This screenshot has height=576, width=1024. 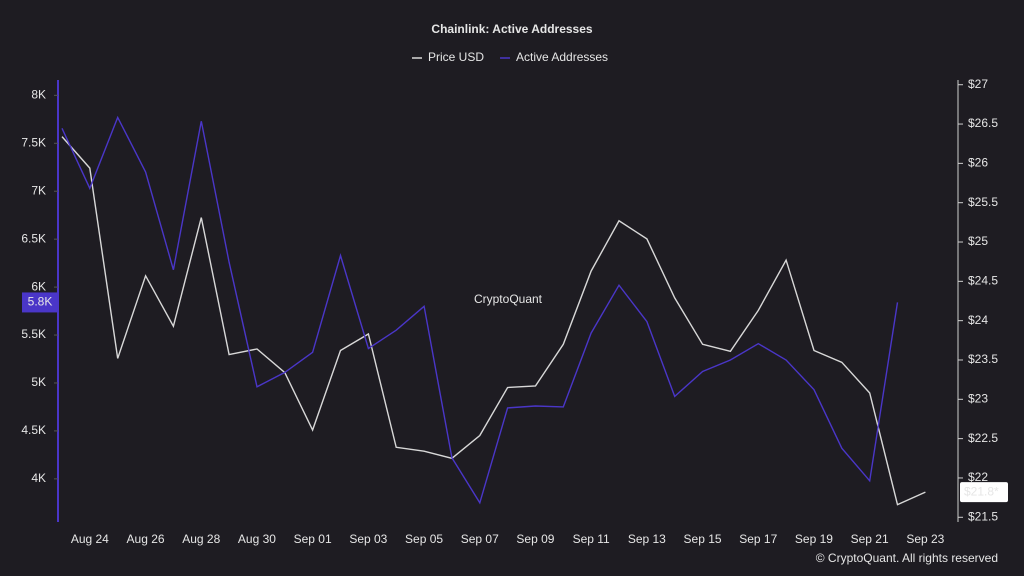 I want to click on y-tick-label: 7.5K, so click(x=33, y=142).